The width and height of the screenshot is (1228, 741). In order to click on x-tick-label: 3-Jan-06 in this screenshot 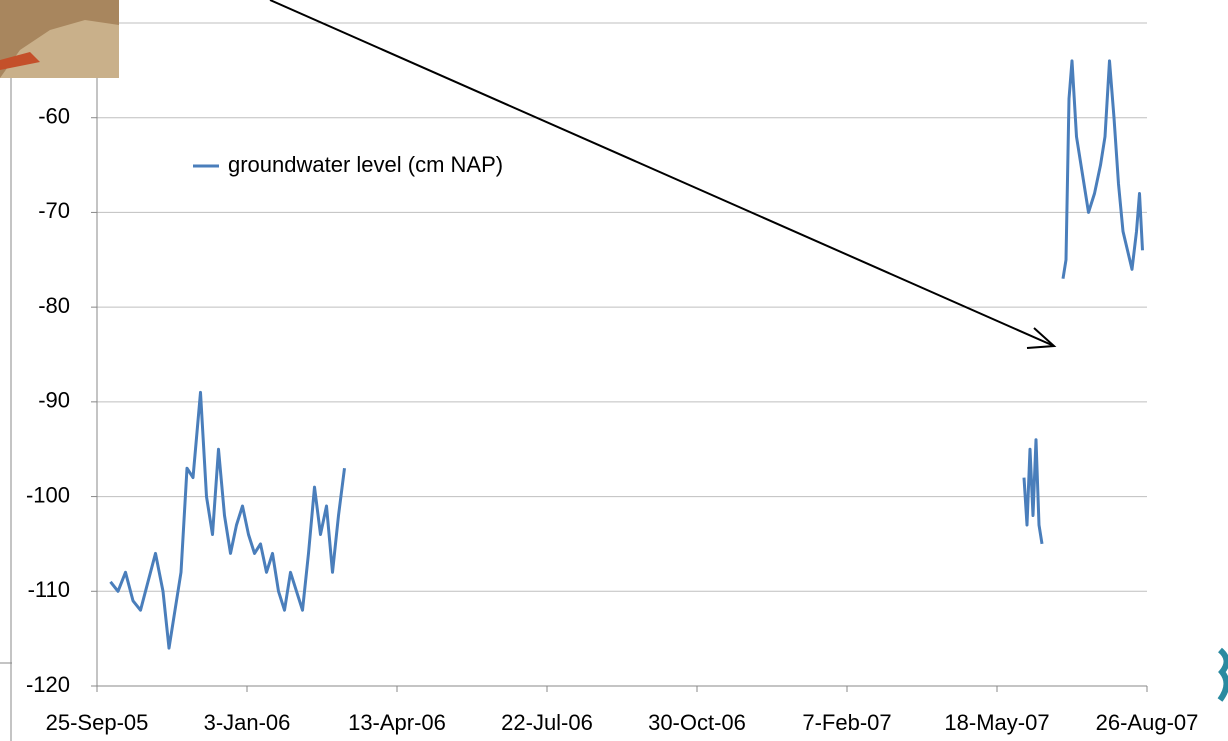, I will do `click(247, 722)`.